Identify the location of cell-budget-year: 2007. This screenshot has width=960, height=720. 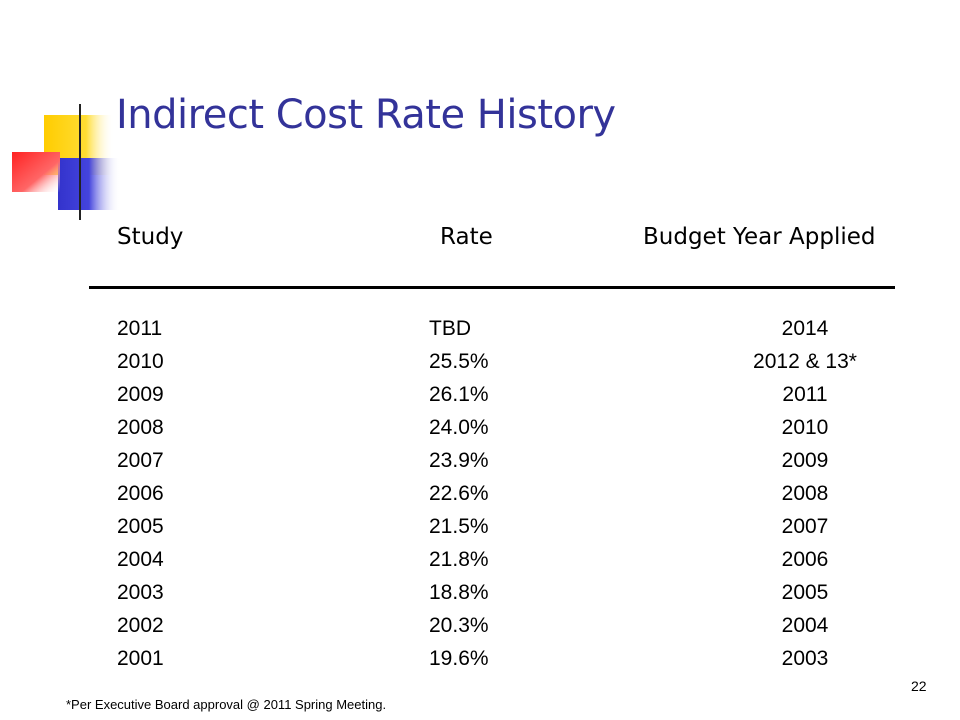
(805, 526).